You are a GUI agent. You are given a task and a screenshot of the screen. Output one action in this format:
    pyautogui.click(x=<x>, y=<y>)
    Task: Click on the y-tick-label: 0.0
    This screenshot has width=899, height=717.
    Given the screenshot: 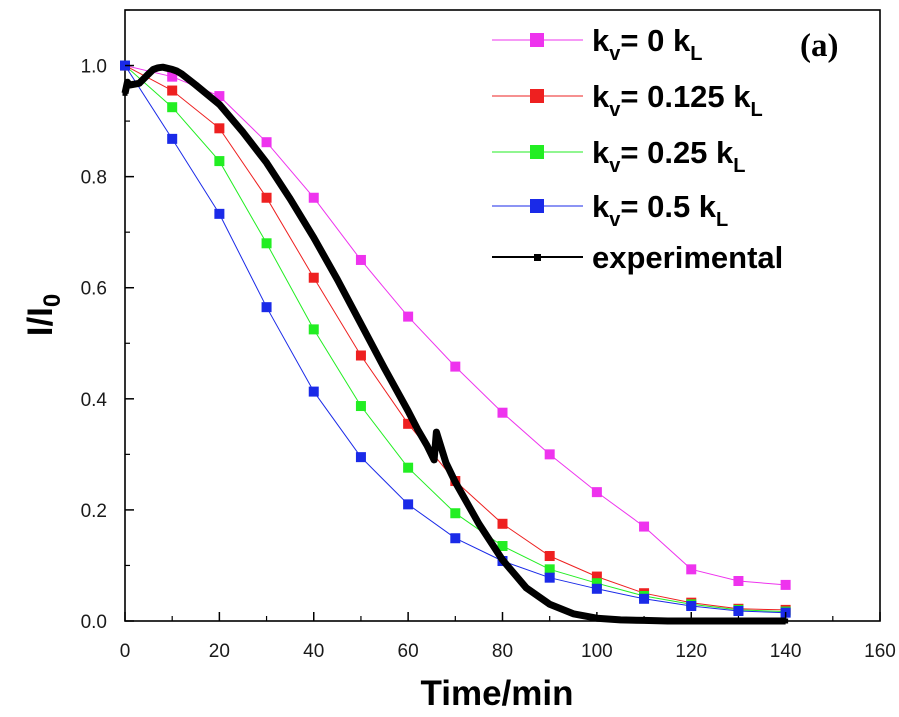 What is the action you would take?
    pyautogui.click(x=94, y=622)
    